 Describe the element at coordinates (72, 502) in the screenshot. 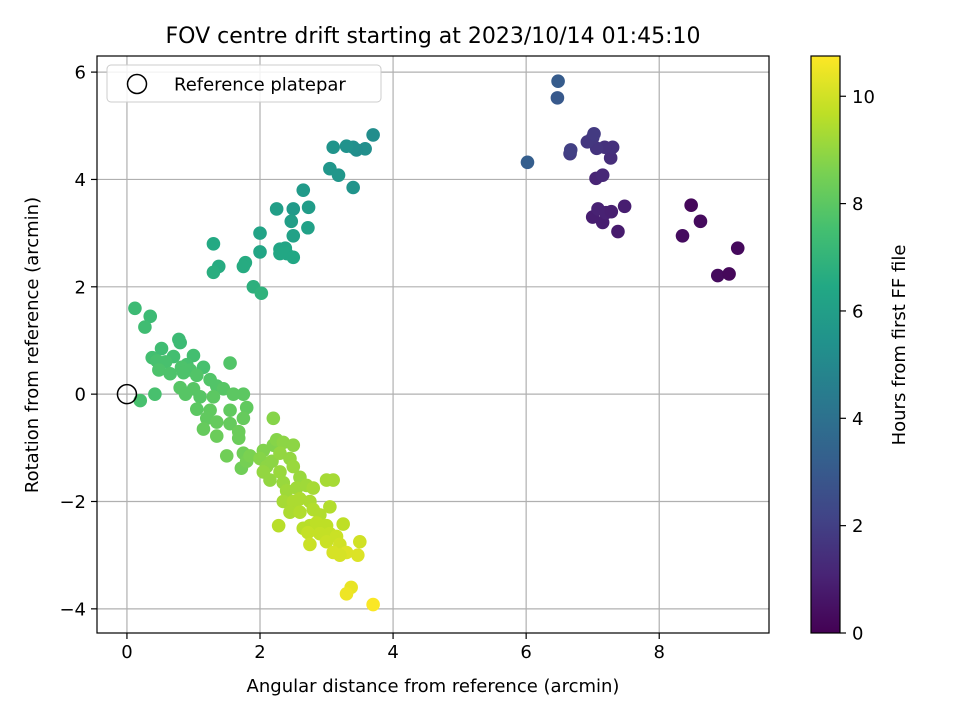

I see `y-tick-label: −2` at that location.